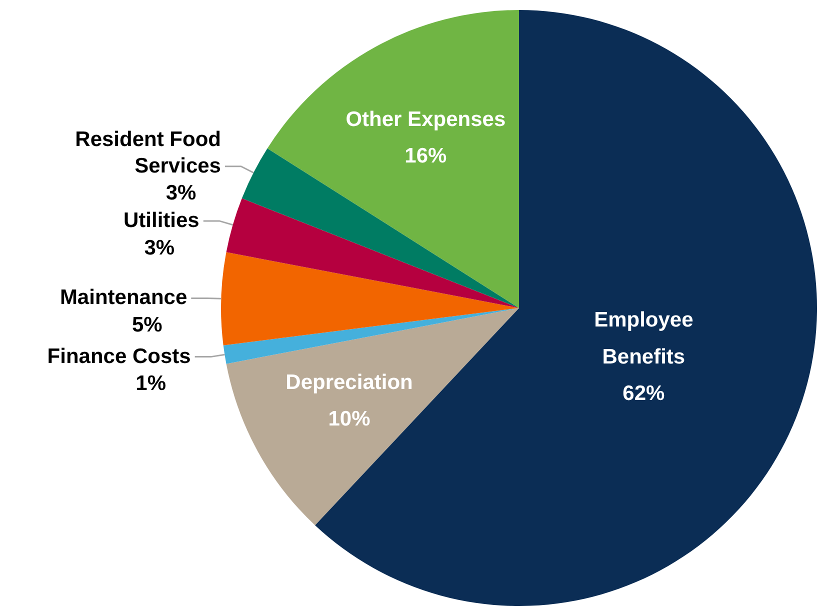 The image size is (826, 610). What do you see at coordinates (426, 118) in the screenshot?
I see `slice-label: Other Expenses` at bounding box center [426, 118].